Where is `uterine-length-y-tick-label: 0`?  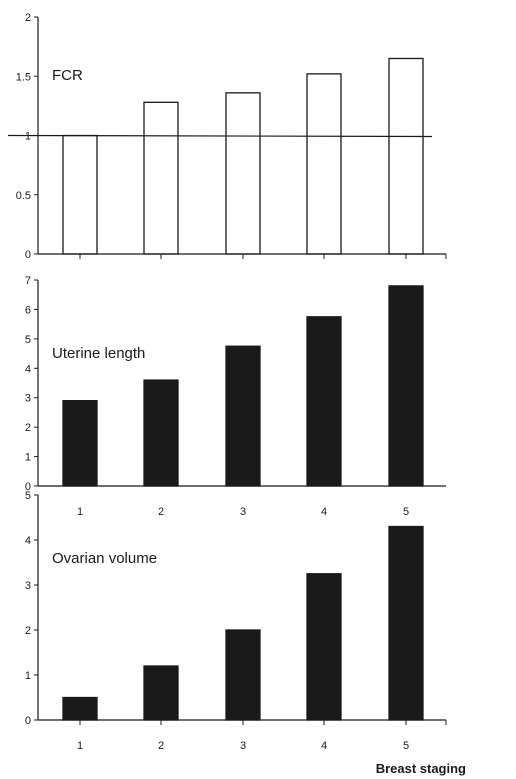 uterine-length-y-tick-label: 0 is located at coordinates (28, 487).